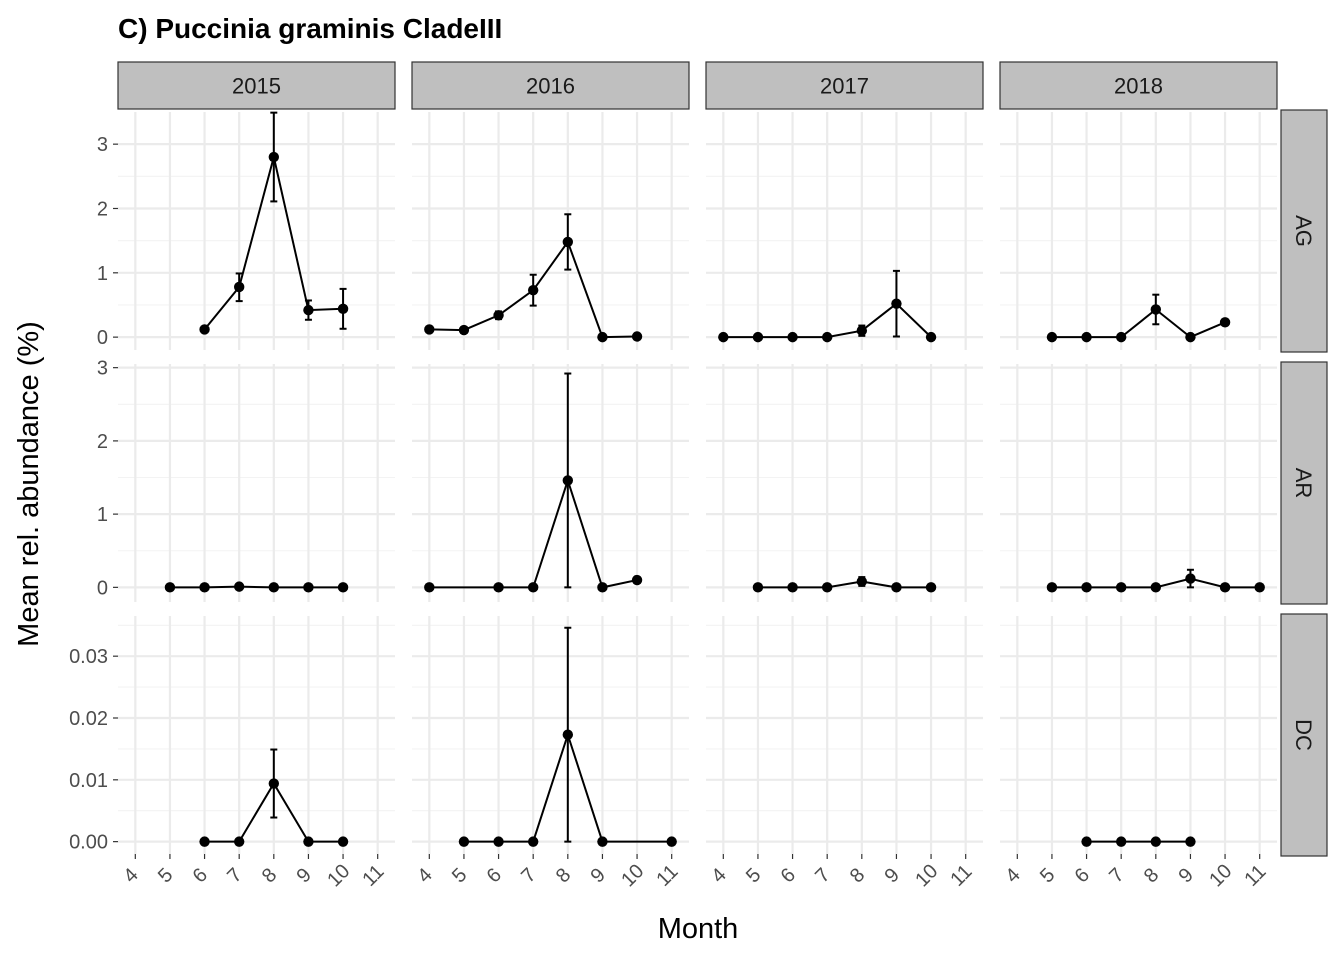  I want to click on y-axis-title: Mean rel. abundance (%), so click(29, 484).